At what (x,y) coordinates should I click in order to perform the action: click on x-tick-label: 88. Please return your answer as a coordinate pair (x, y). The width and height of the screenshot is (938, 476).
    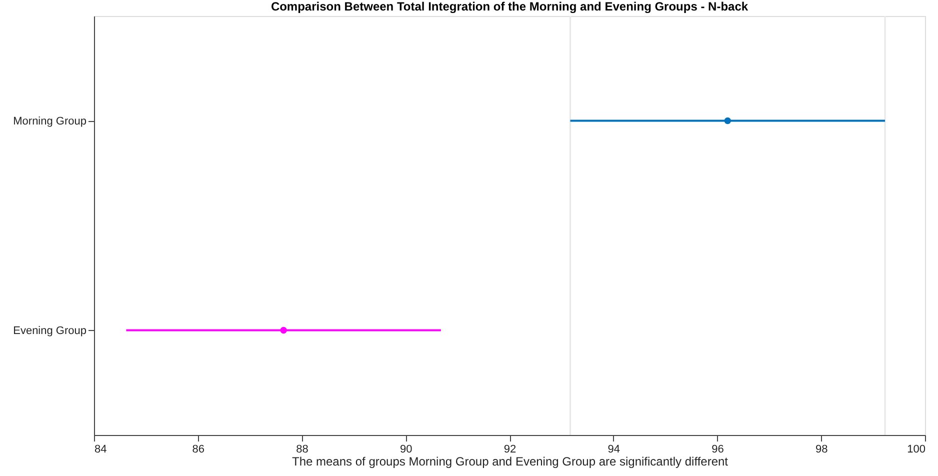
    Looking at the image, I should click on (302, 450).